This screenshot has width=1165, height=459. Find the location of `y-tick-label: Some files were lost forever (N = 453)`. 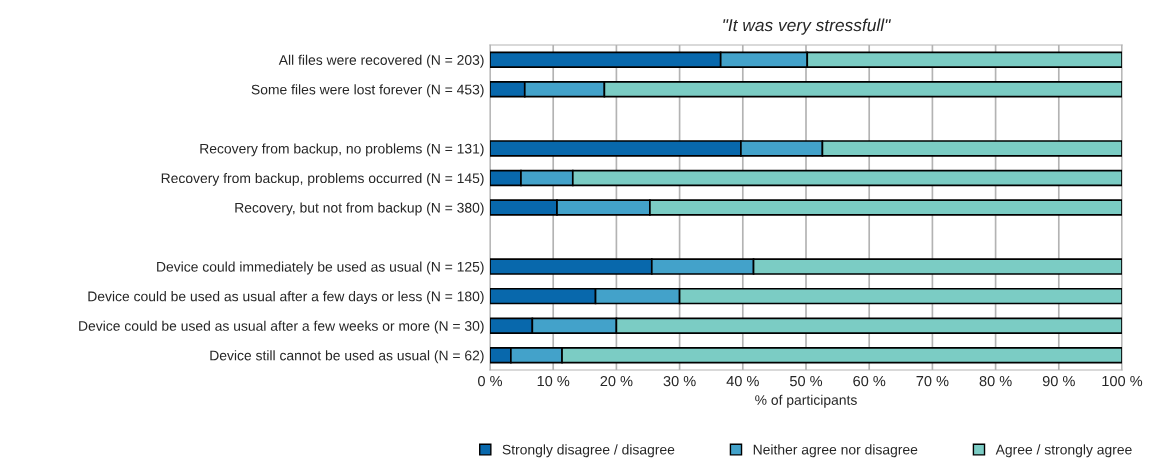

y-tick-label: Some files were lost forever (N = 453) is located at coordinates (367, 91).